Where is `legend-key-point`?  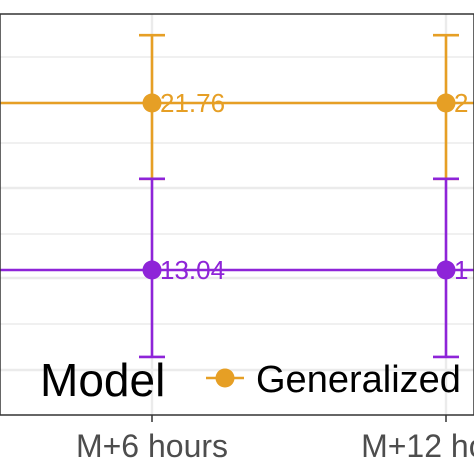 legend-key-point is located at coordinates (225, 378).